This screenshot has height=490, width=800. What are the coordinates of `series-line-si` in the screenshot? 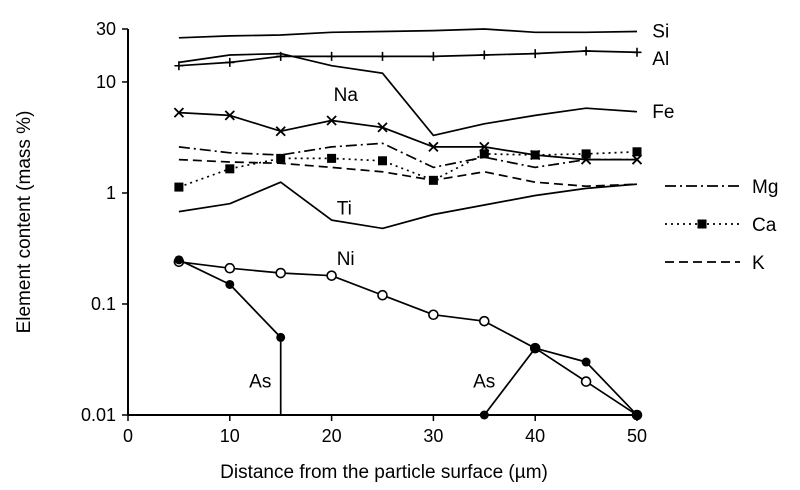 It's located at (408, 33).